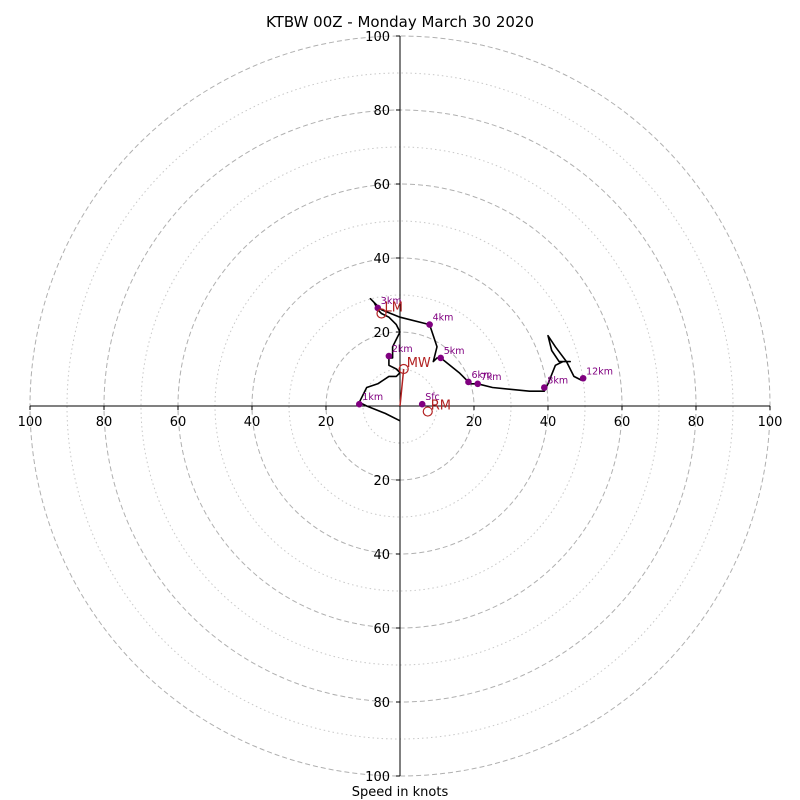 The height and width of the screenshot is (800, 800). I want to click on height-label-8km: 8km, so click(557, 381).